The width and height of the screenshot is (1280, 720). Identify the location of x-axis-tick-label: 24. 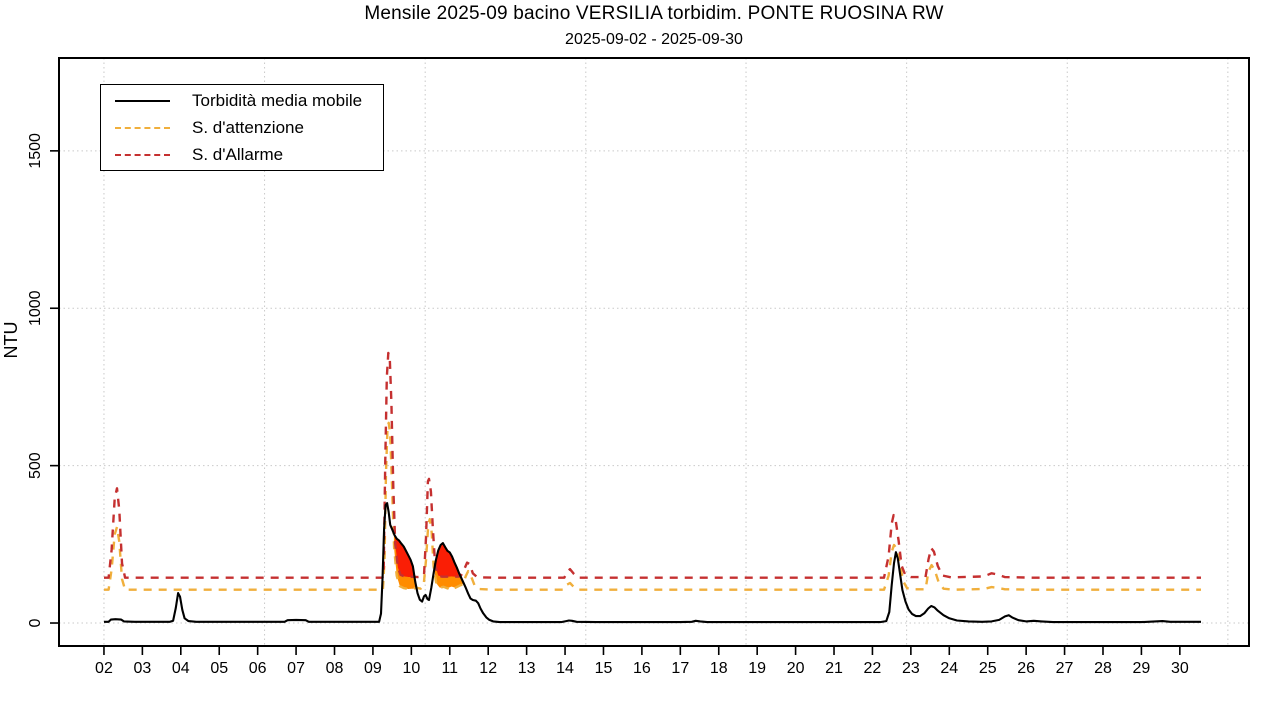
(949, 668).